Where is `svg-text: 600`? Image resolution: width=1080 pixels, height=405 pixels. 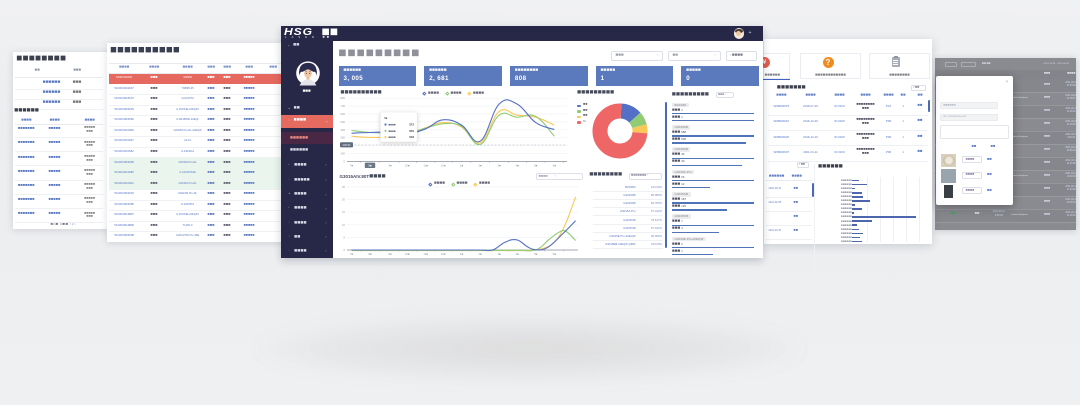 svg-text: 600 is located at coordinates (342, 114).